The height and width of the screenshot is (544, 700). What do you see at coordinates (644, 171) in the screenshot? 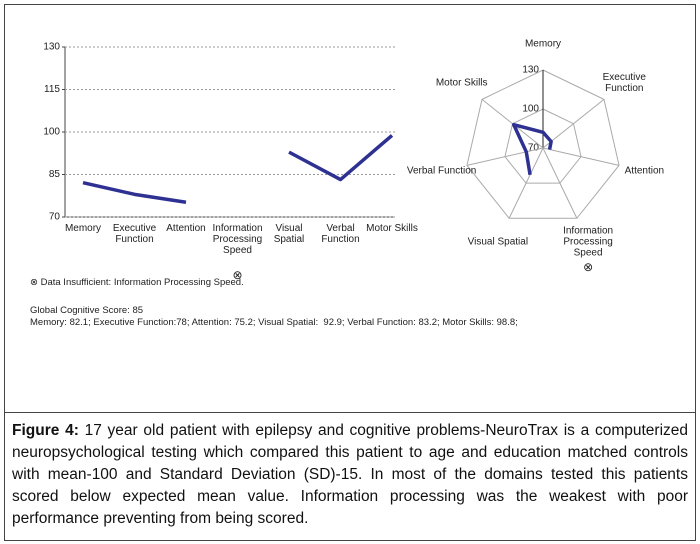
I see `axis-label: Attention` at bounding box center [644, 171].